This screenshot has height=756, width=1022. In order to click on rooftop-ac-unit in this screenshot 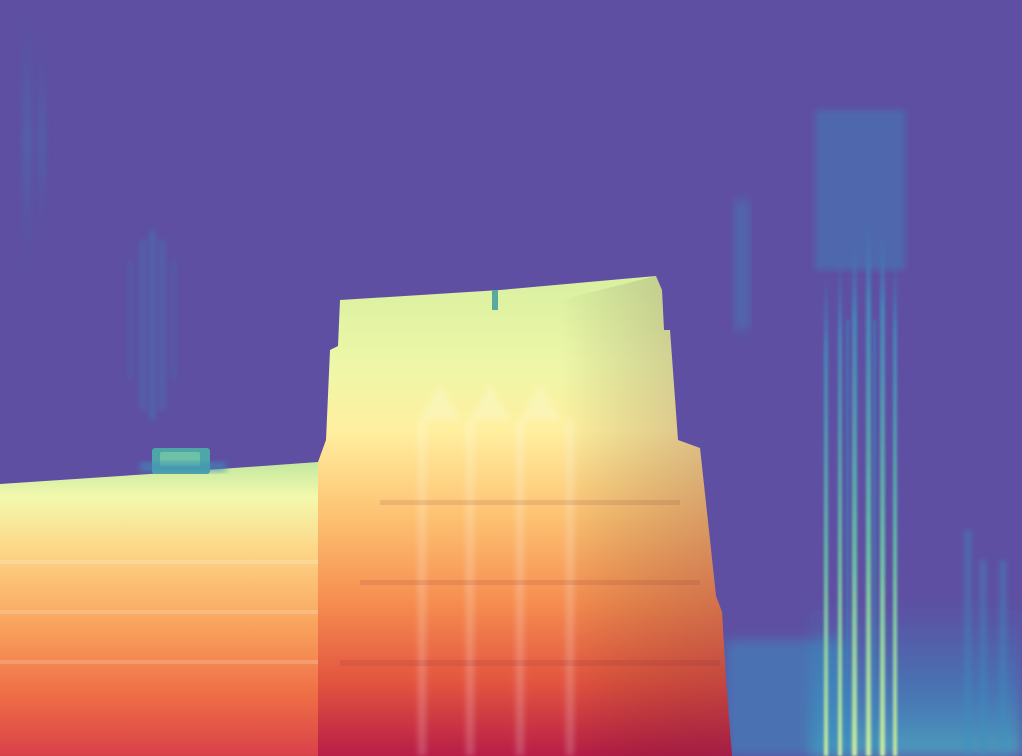, I will do `click(183, 461)`.